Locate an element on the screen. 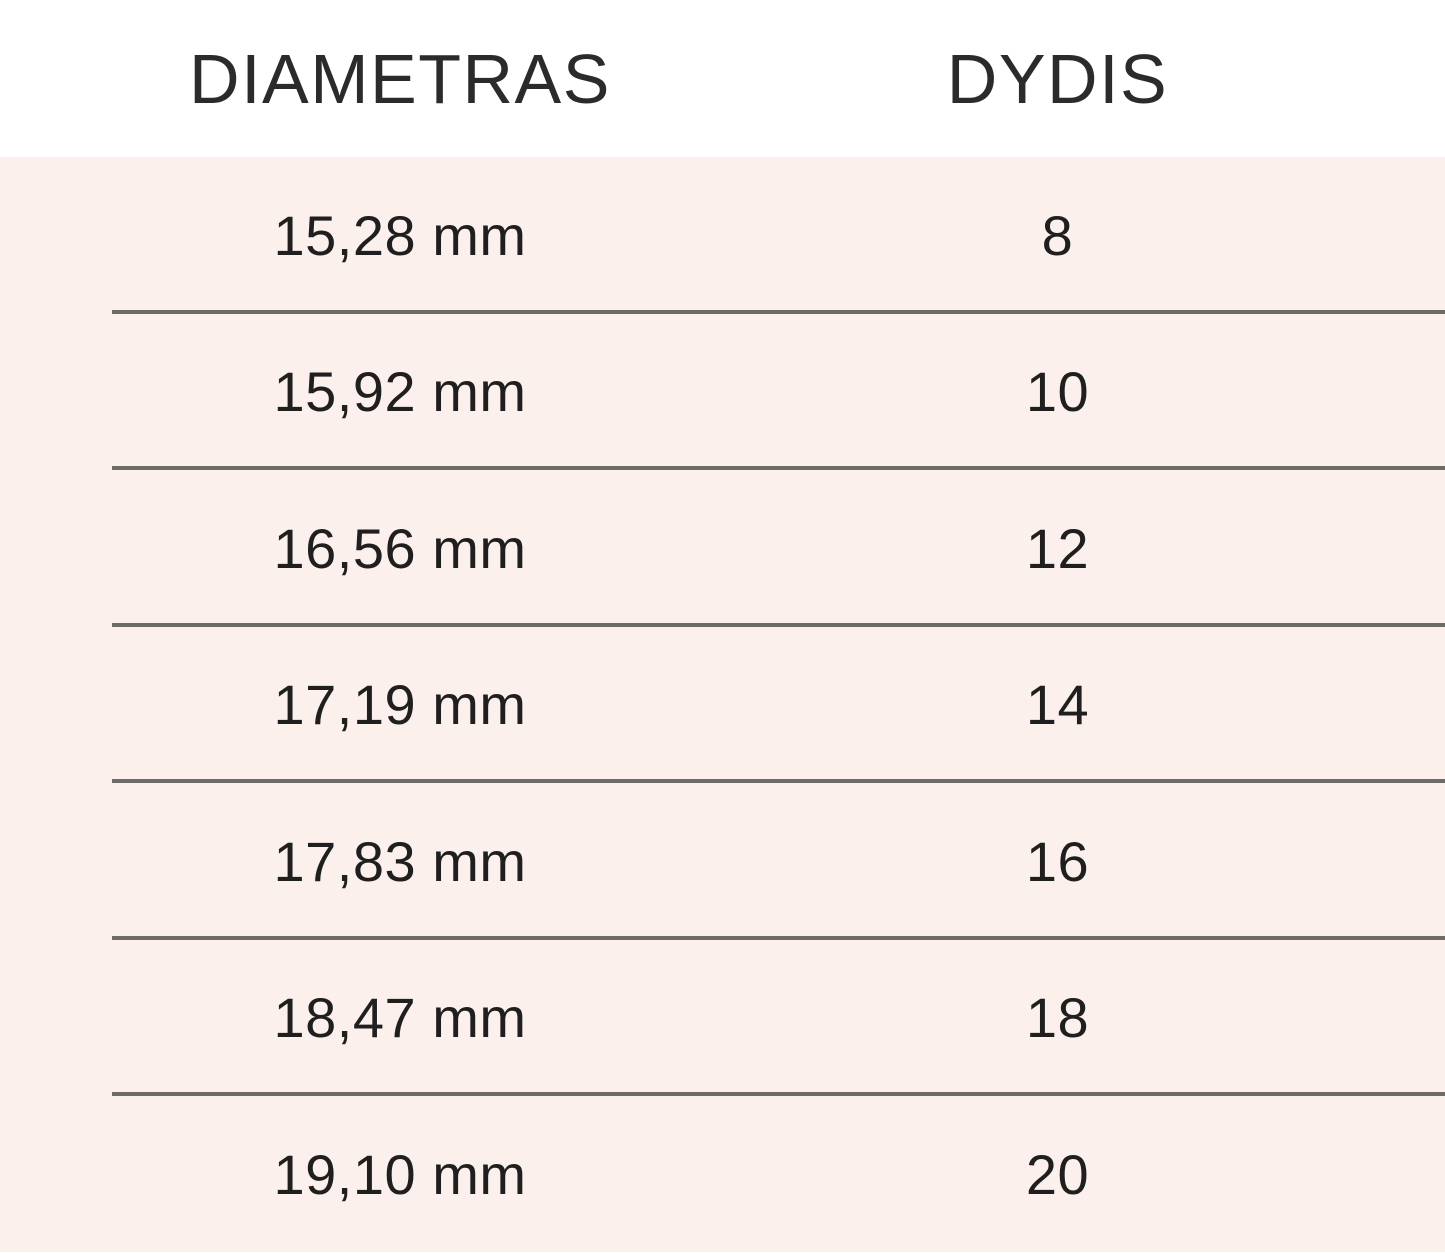 The width and height of the screenshot is (1445, 1253). cell-size: 10 is located at coordinates (1057, 392).